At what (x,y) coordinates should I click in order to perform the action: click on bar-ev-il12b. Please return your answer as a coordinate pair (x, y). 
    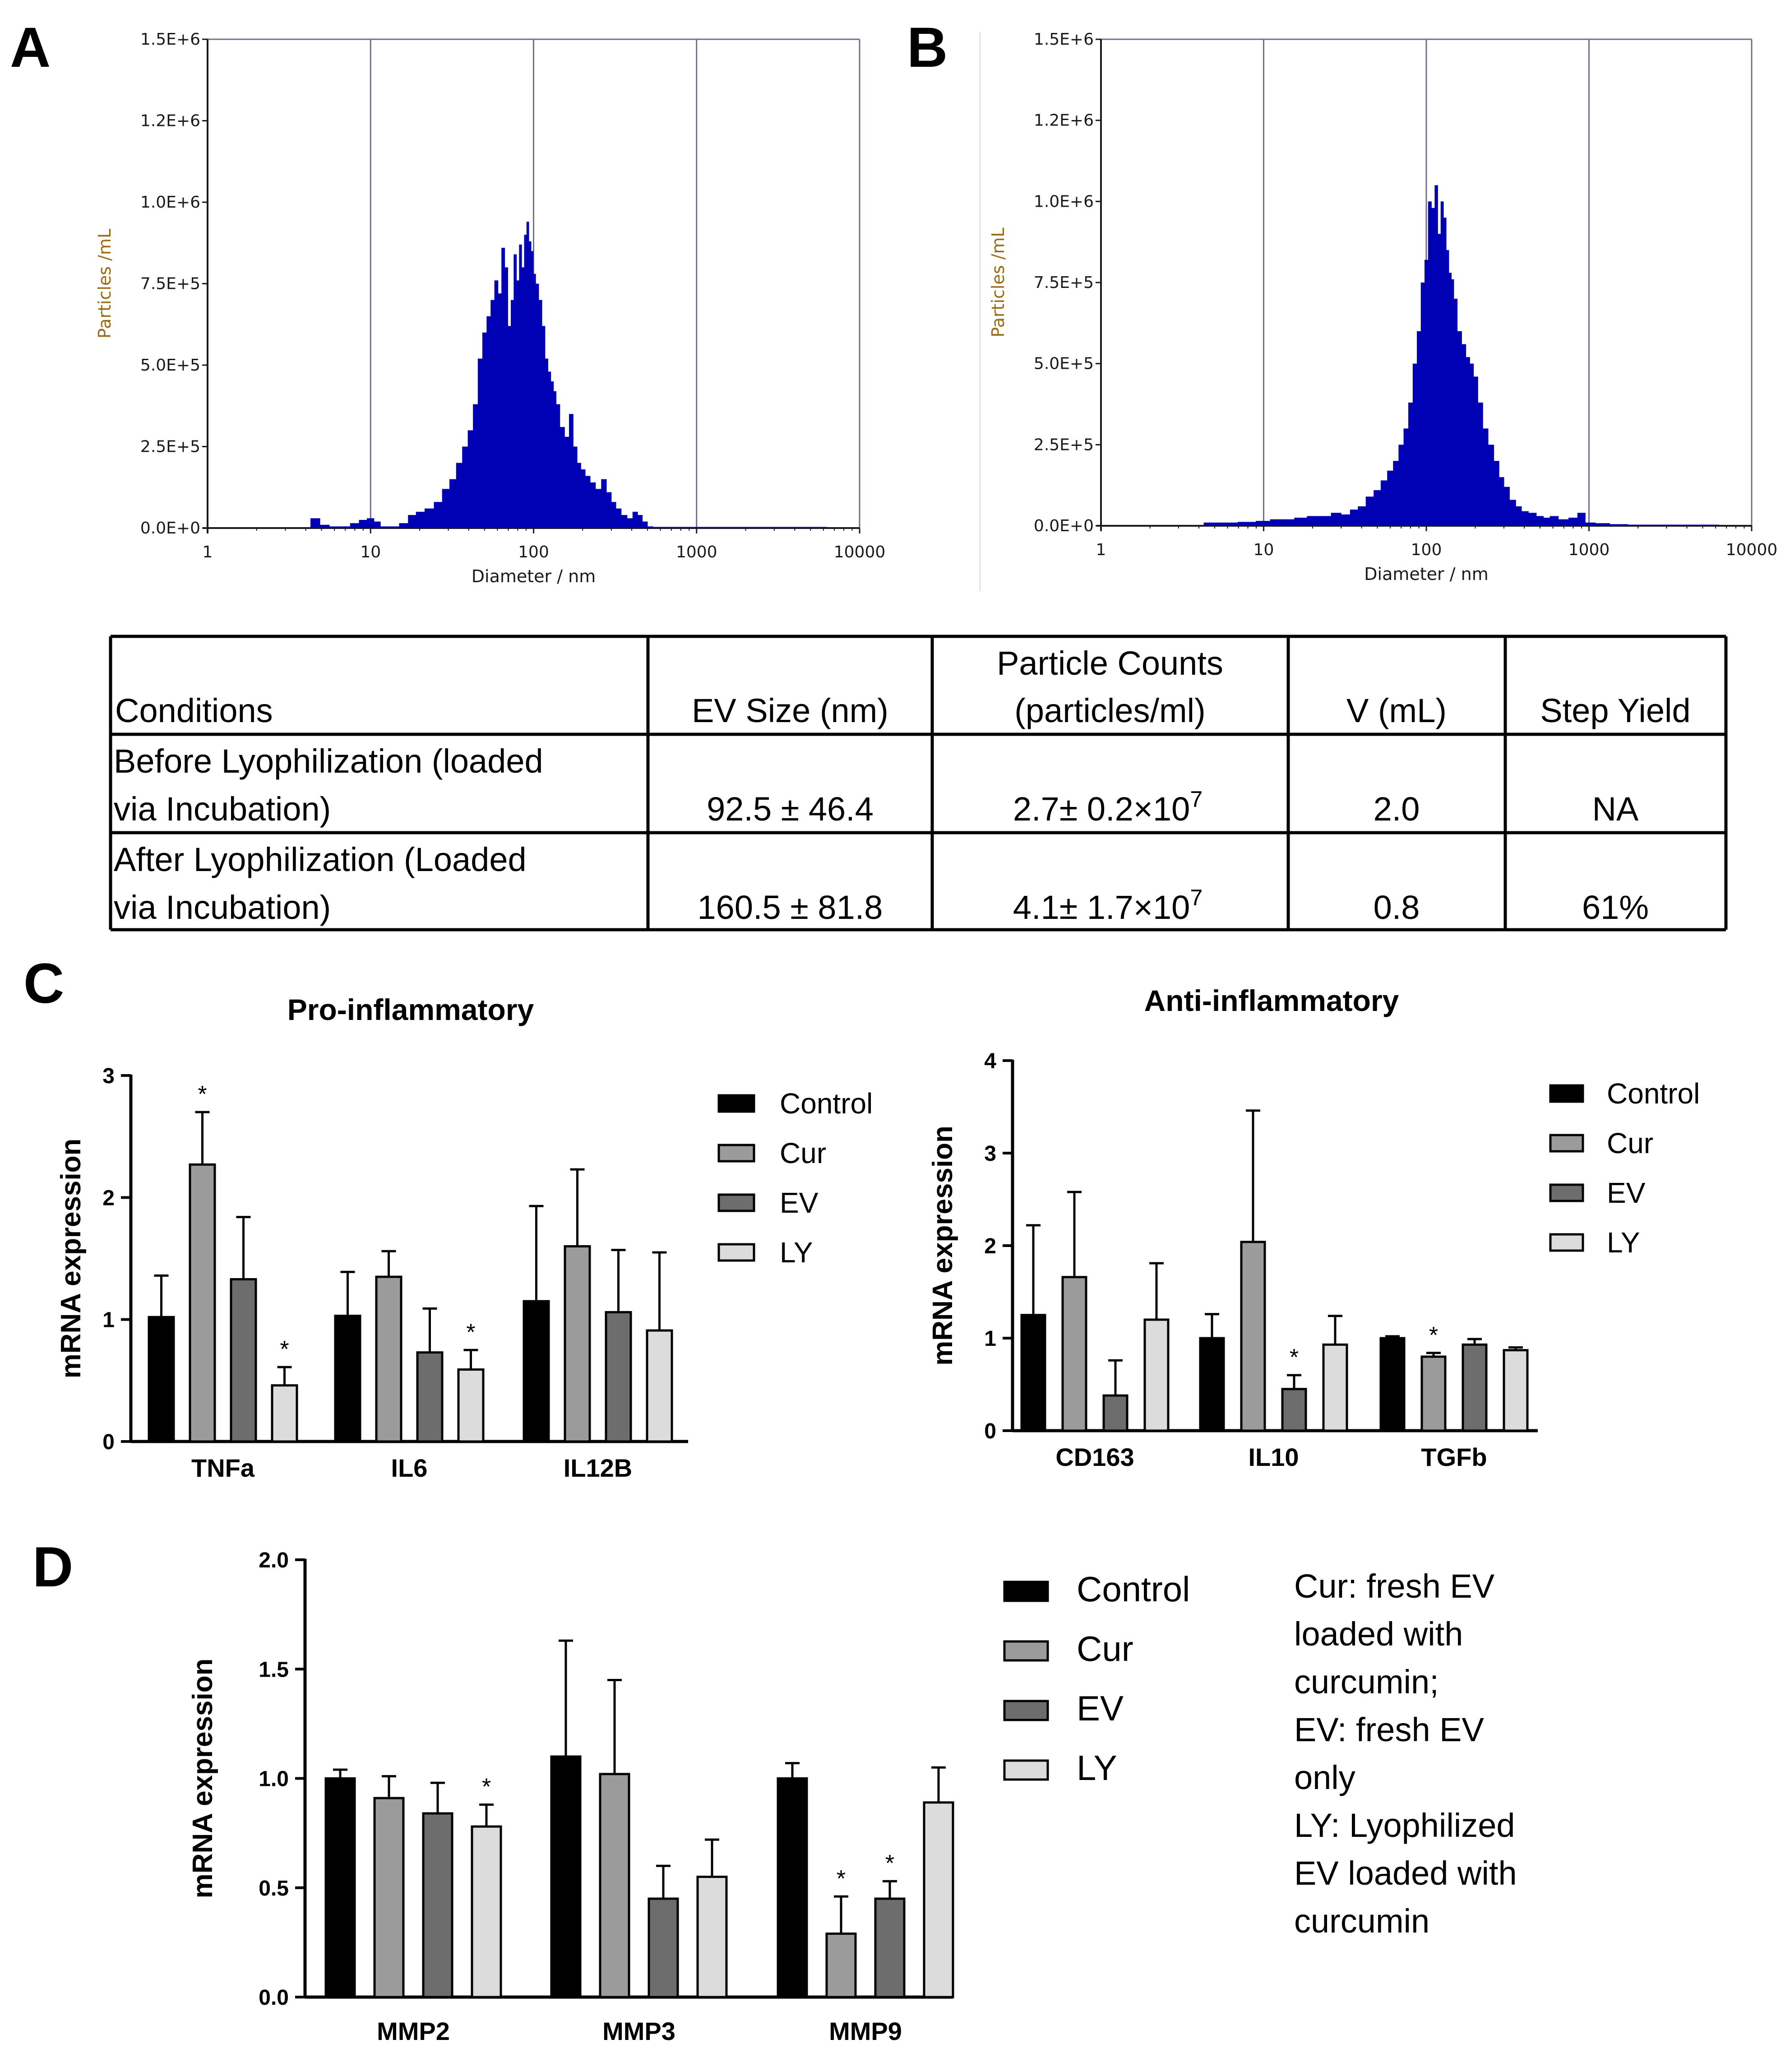
    Looking at the image, I should click on (618, 1377).